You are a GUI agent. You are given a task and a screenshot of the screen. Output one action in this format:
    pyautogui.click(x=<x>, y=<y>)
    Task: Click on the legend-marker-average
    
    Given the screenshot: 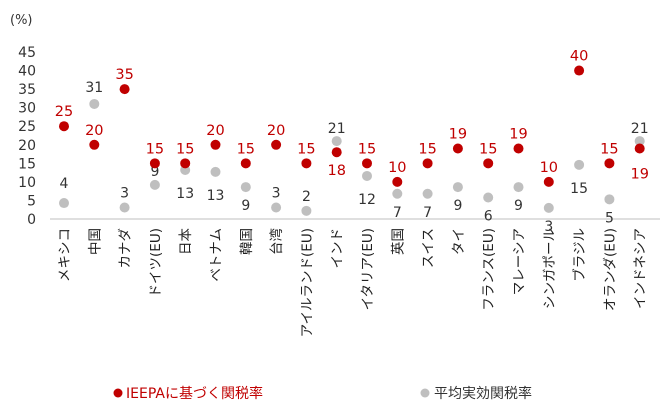 What is the action you would take?
    pyautogui.click(x=425, y=393)
    